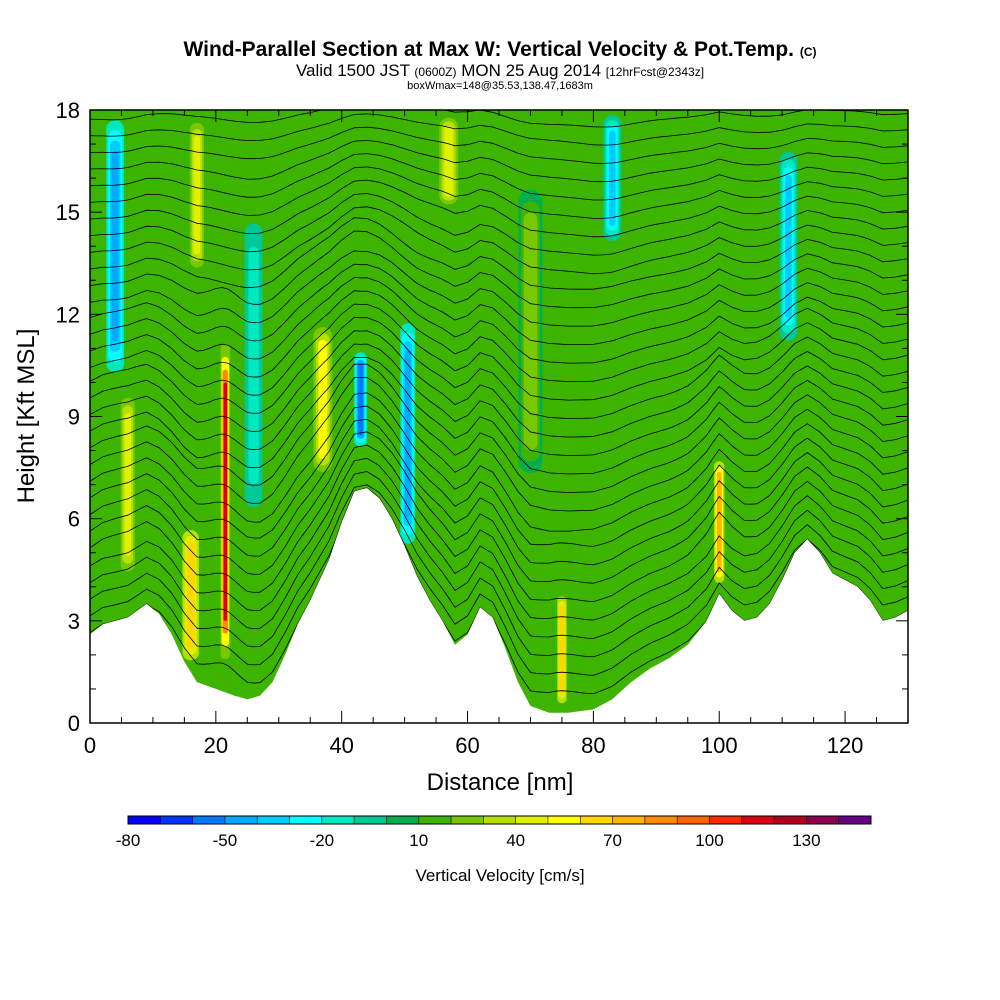  I want to click on x-tick-label: 40, so click(341, 745).